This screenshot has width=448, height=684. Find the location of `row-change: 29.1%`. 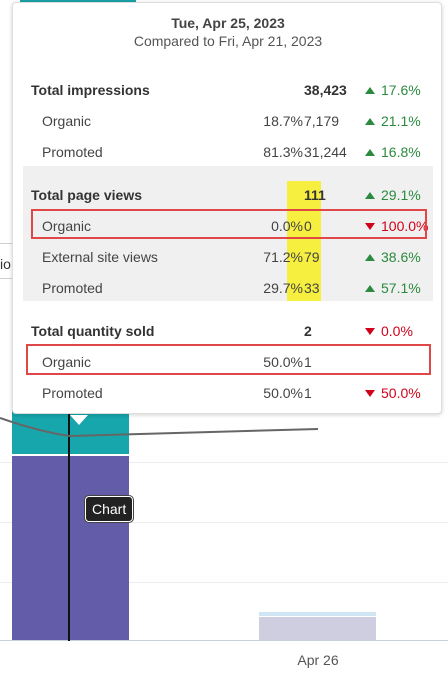

row-change: 29.1% is located at coordinates (393, 195).